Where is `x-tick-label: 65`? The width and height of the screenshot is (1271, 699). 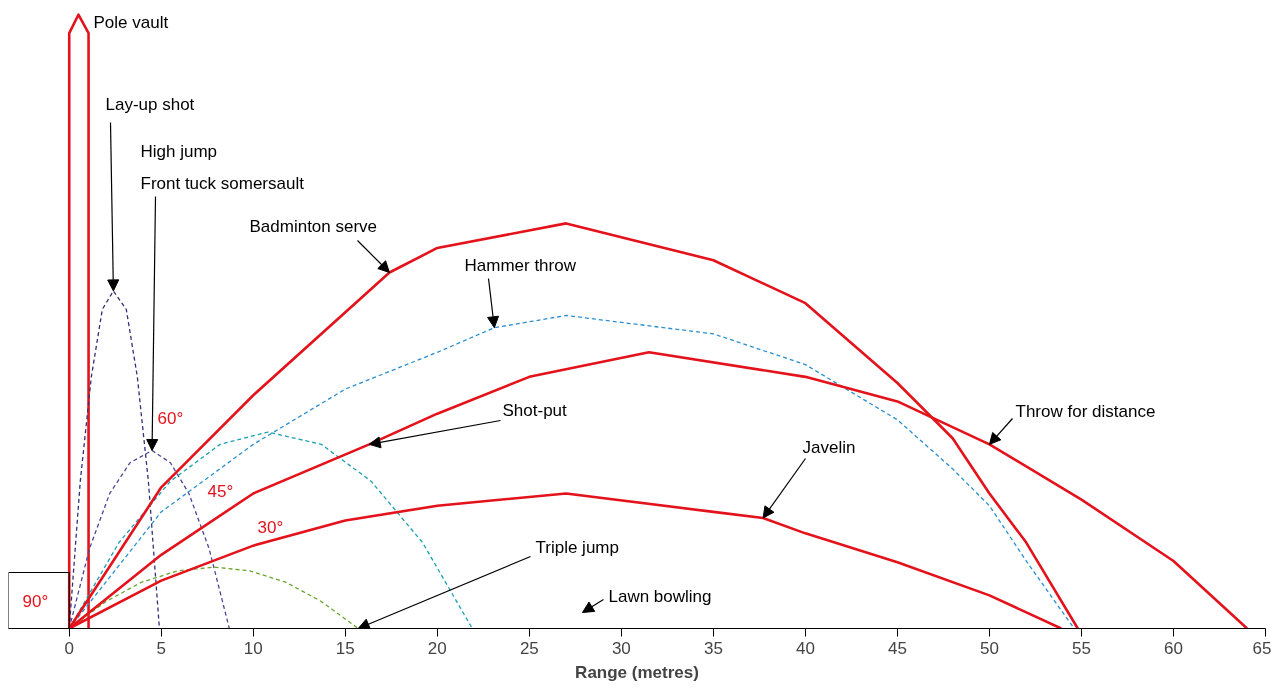
x-tick-label: 65 is located at coordinates (1261, 648).